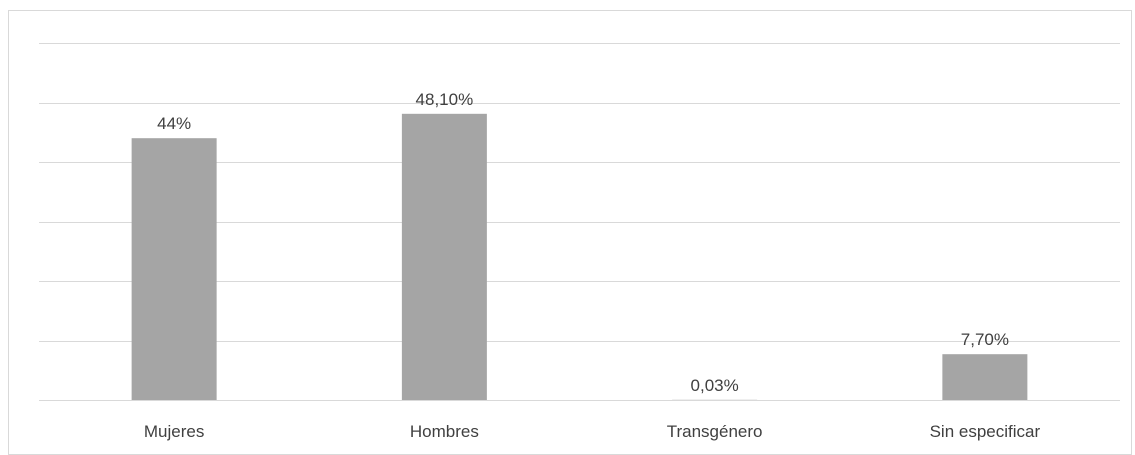 The height and width of the screenshot is (455, 1135). Describe the element at coordinates (445, 99) in the screenshot. I see `data-label: 48,10%` at that location.